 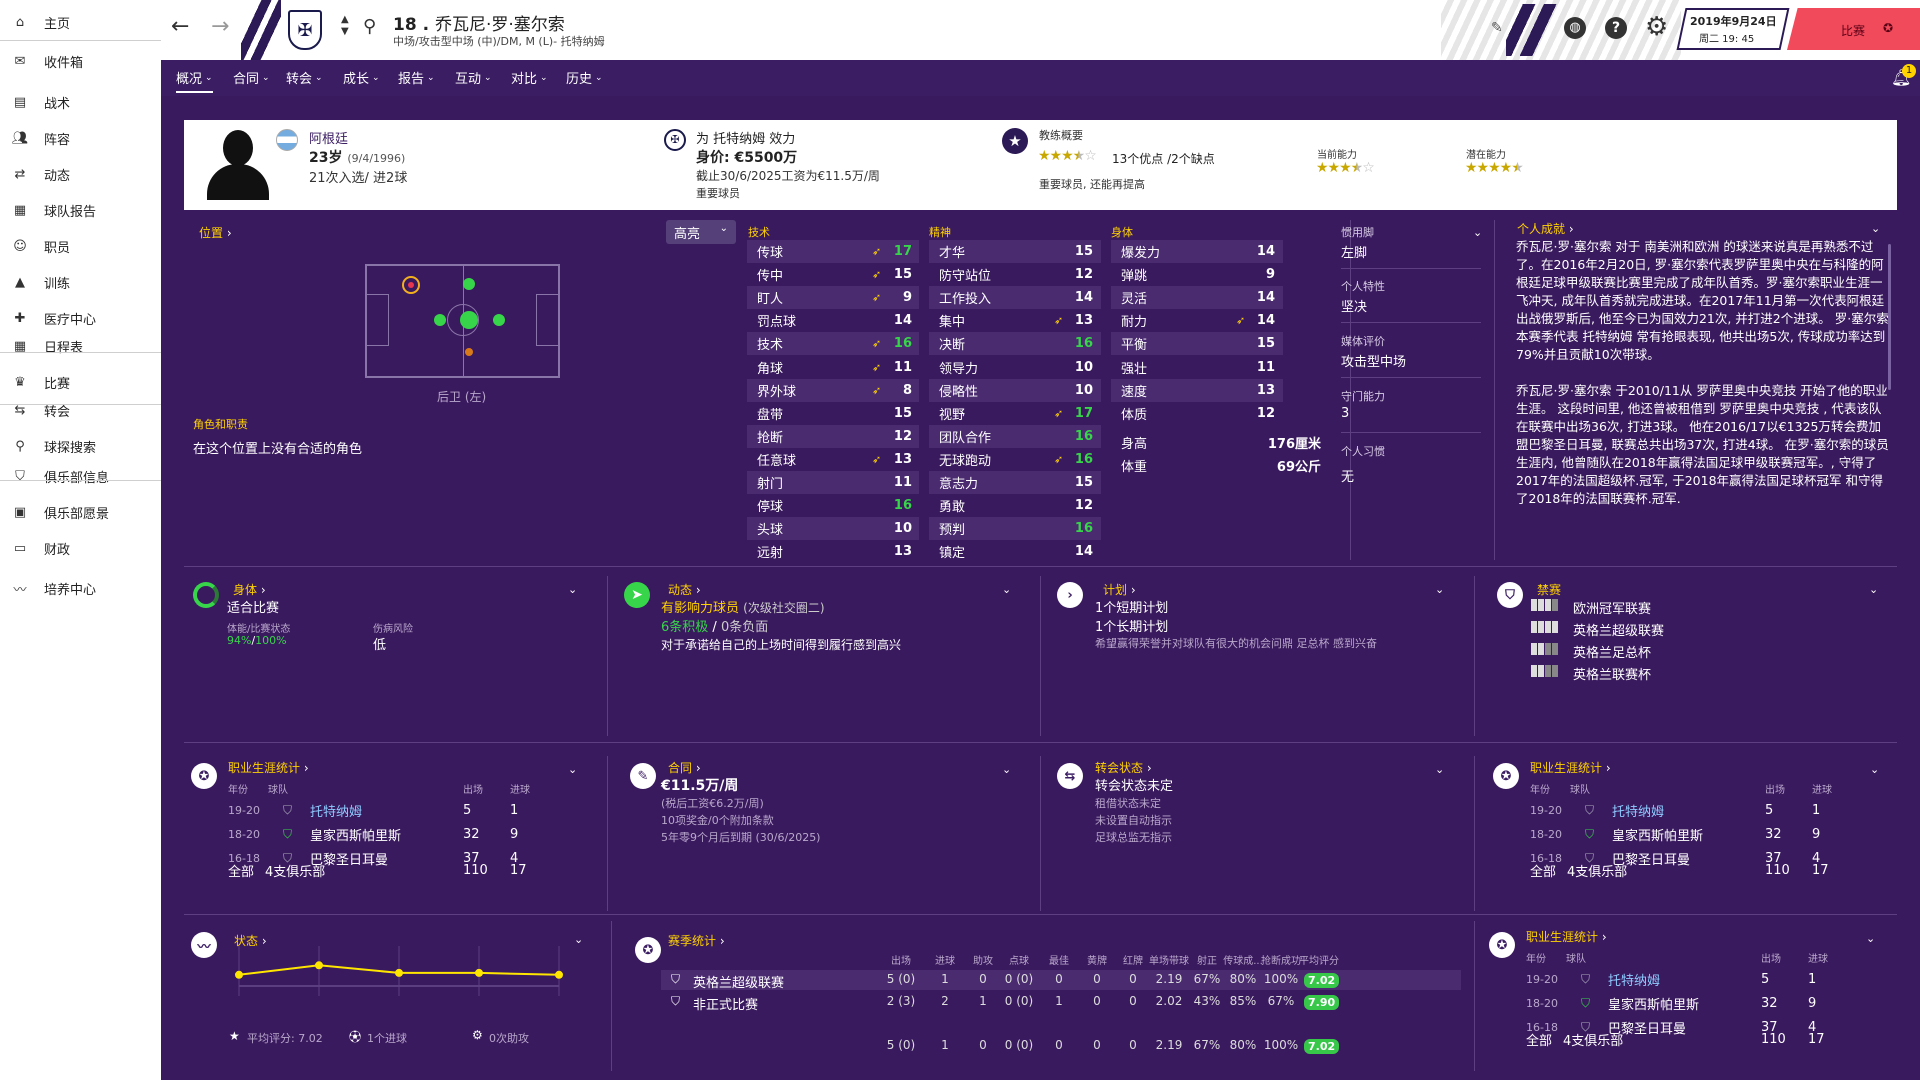 I want to click on back-button: ←, so click(x=180, y=26).